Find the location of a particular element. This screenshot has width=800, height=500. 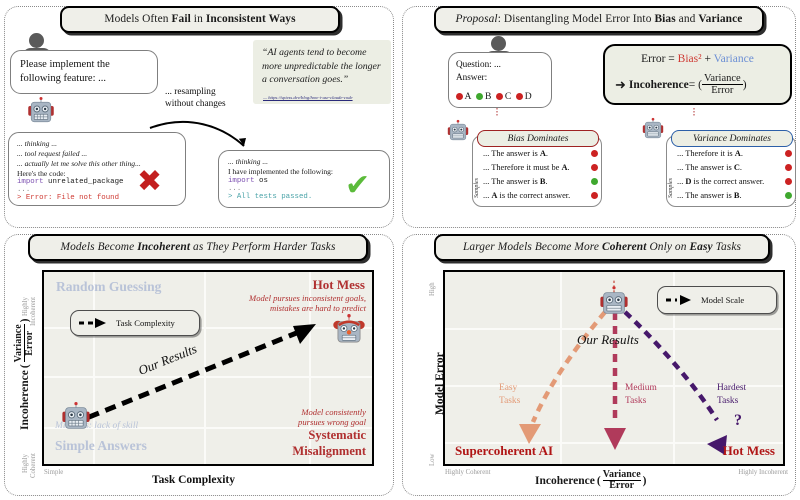

variance-samples-label: Samples is located at coordinates (671, 188).